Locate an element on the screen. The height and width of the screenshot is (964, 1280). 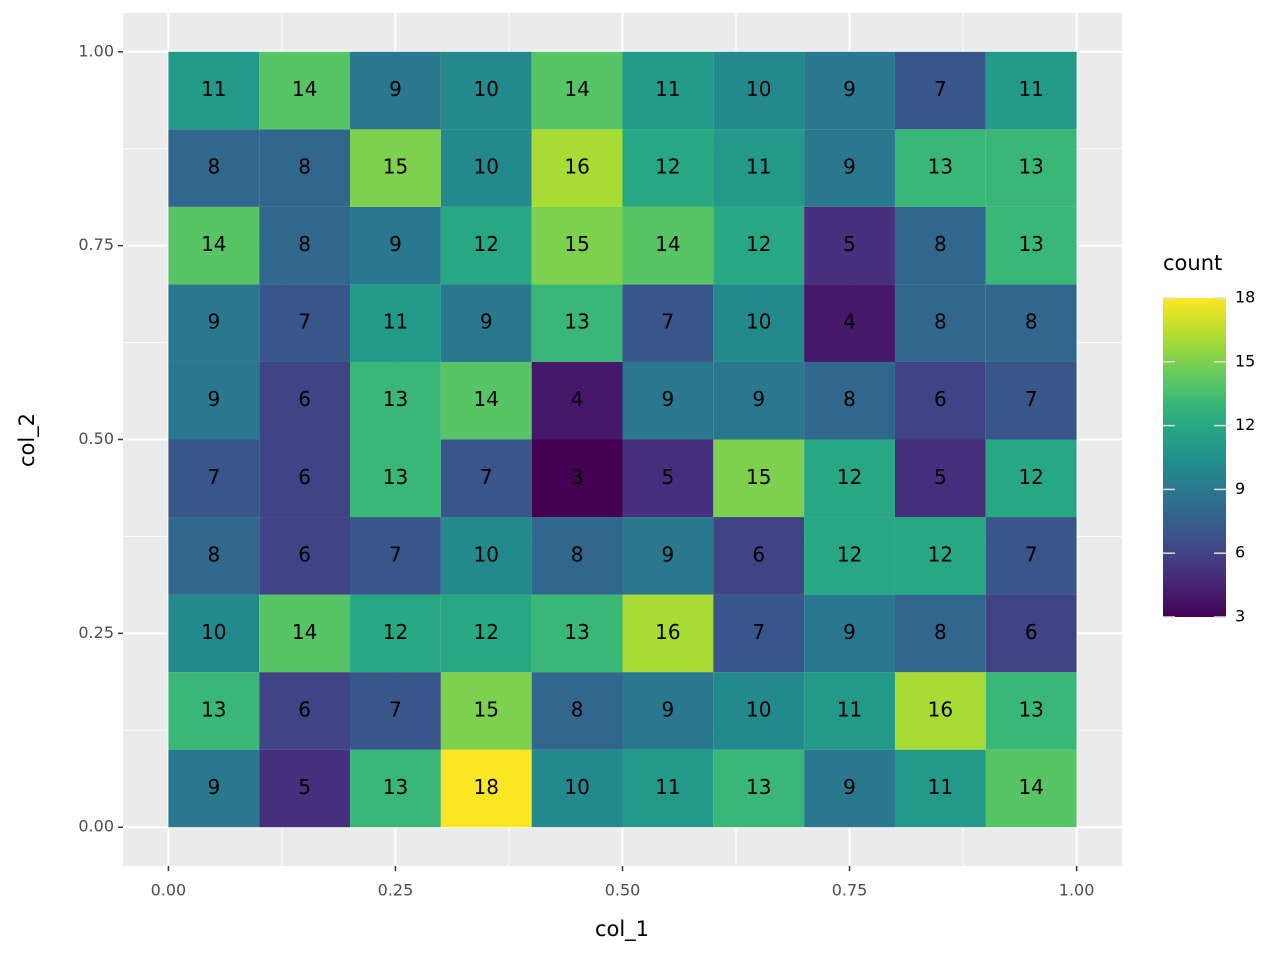
x-tick-label: 1.00 is located at coordinates (1077, 890).